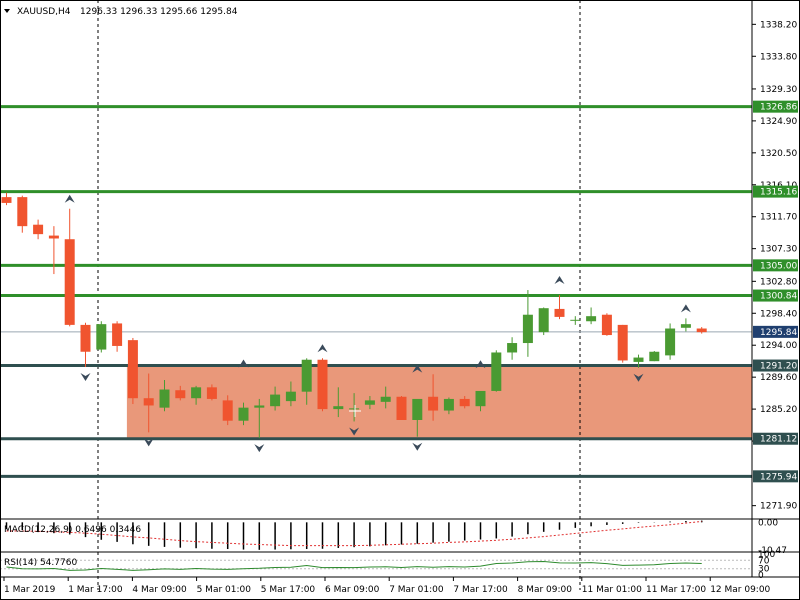 This screenshot has height=600, width=800. Describe the element at coordinates (7, 11) in the screenshot. I see `triangle-down-icon` at that location.